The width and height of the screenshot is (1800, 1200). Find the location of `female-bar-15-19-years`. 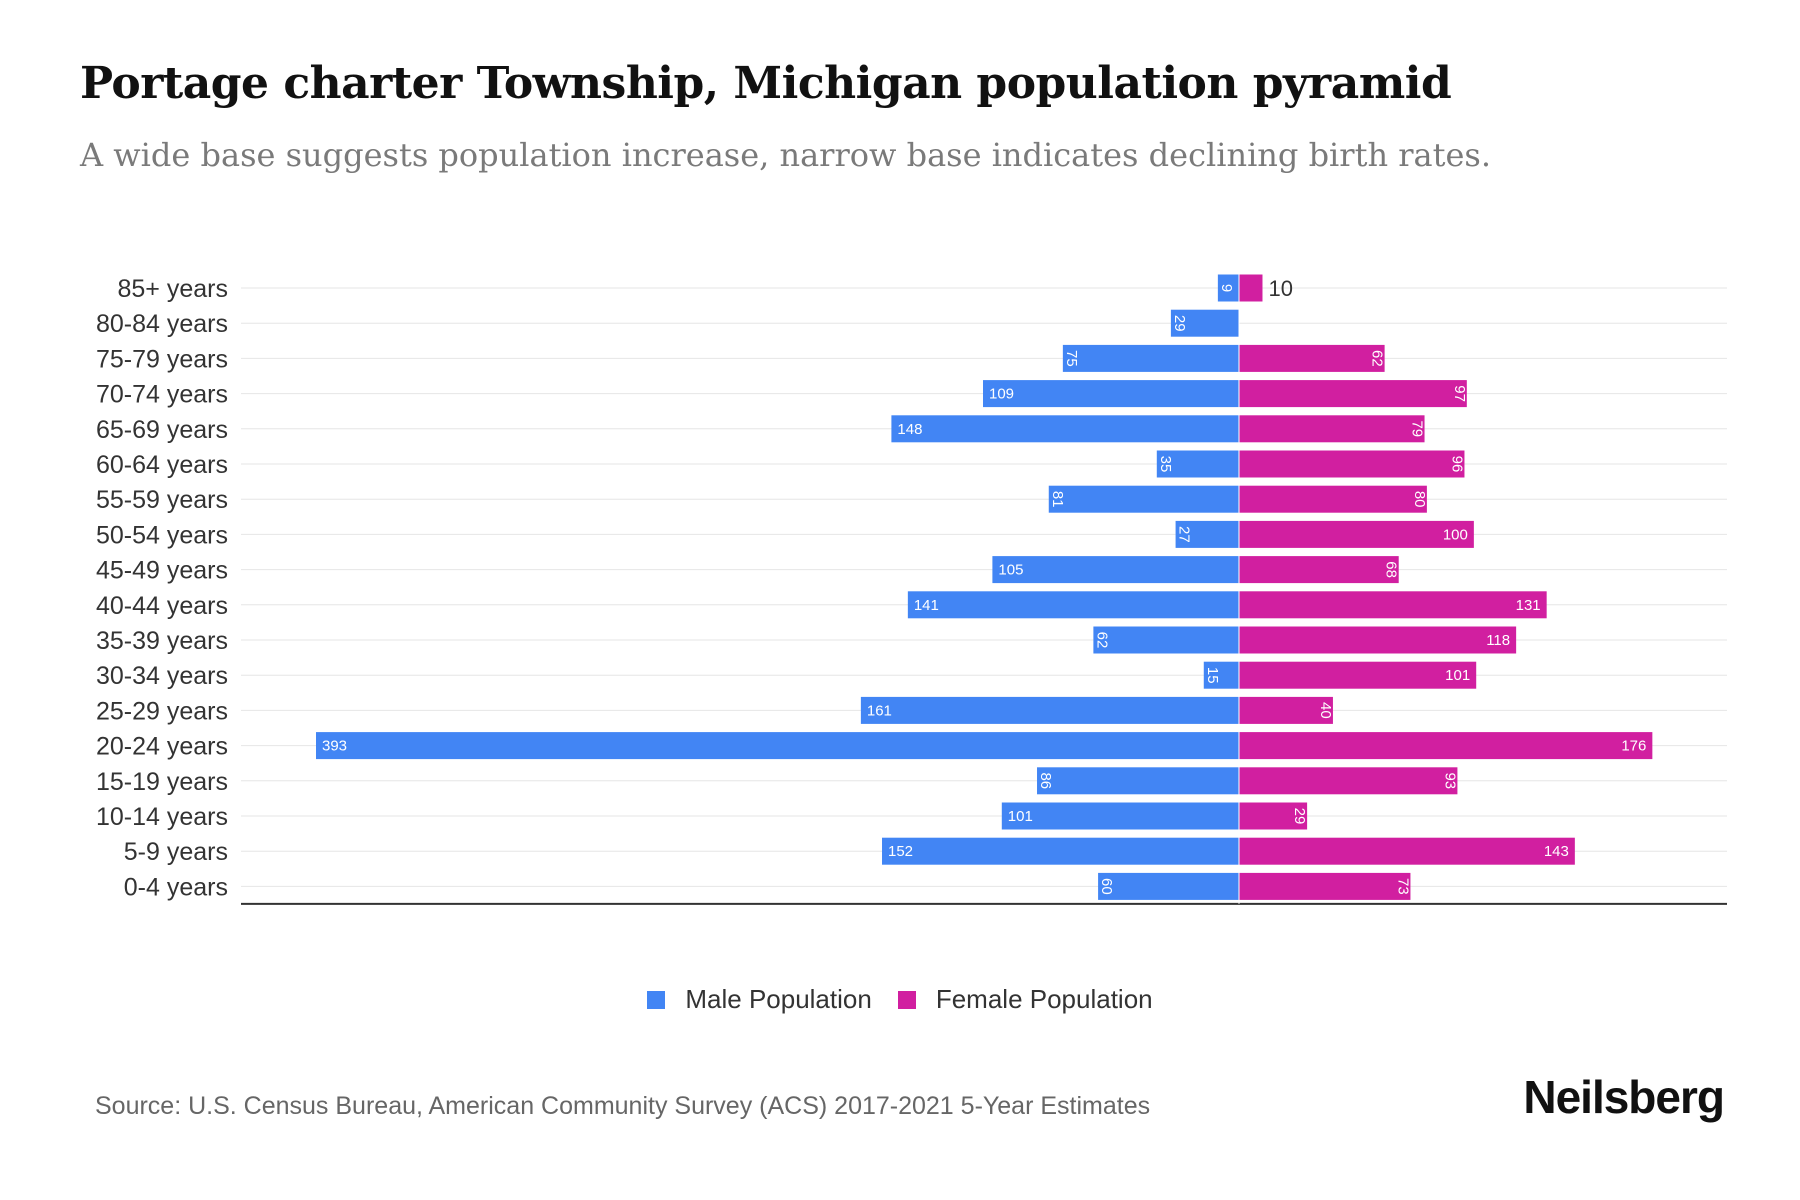

female-bar-15-19-years is located at coordinates (1348, 781).